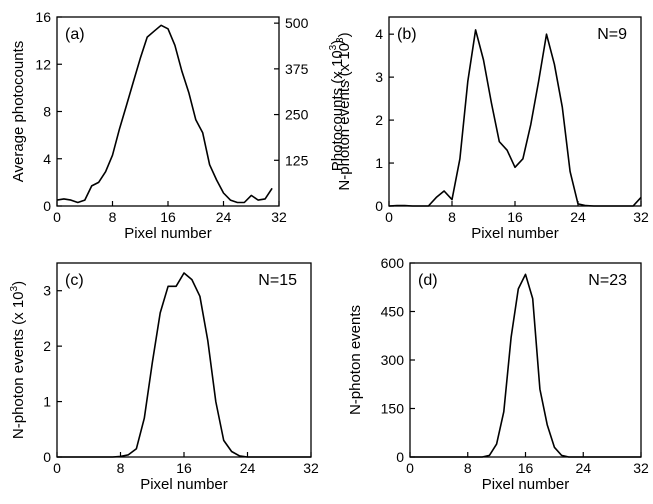 The height and width of the screenshot is (504, 653). Describe the element at coordinates (393, 360) in the screenshot. I see `y-tick-label: 300` at that location.